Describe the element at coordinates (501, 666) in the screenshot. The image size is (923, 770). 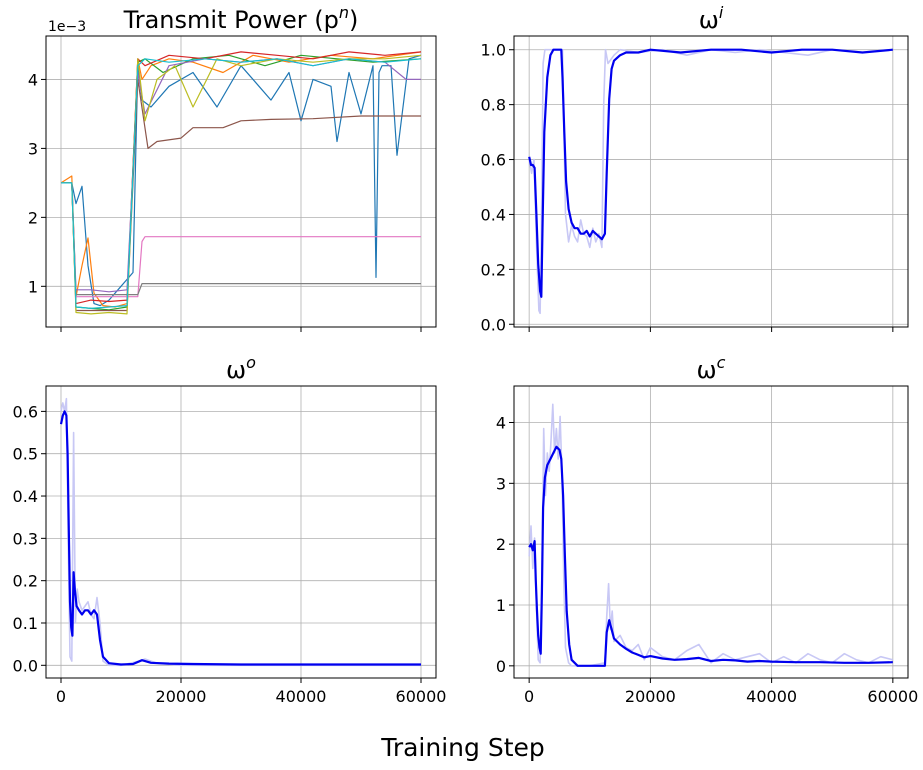
I see `y-tick-label: 0` at that location.